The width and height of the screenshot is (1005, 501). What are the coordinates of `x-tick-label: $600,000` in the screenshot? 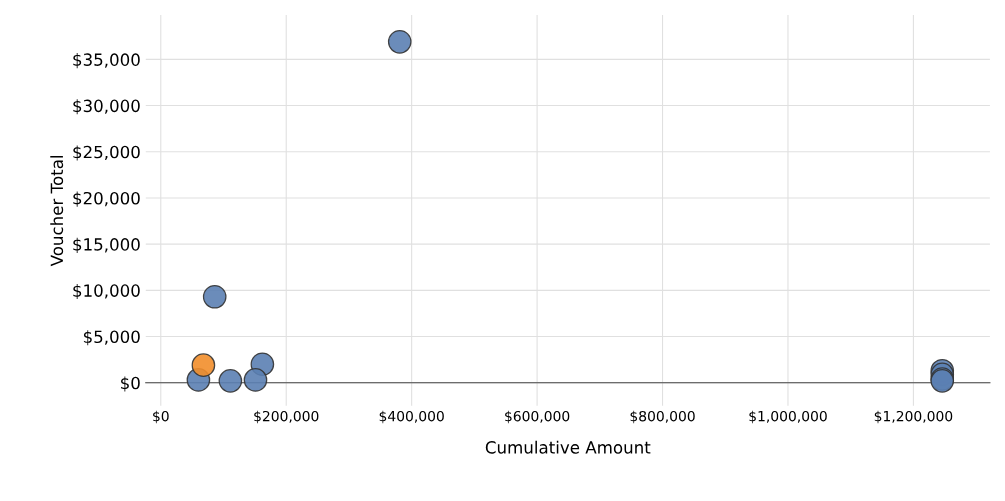 It's located at (537, 417).